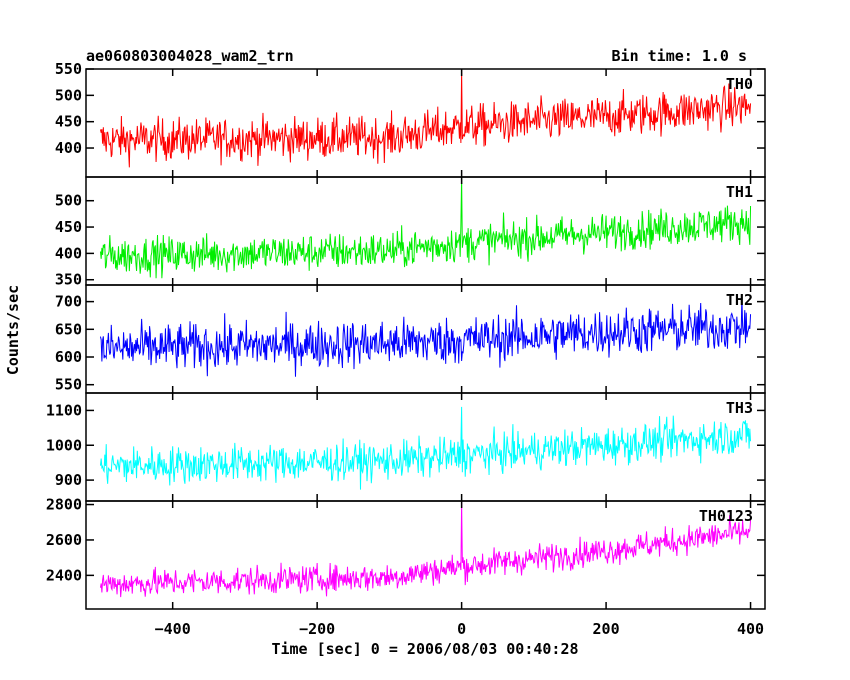 This screenshot has width=850, height=680. What do you see at coordinates (64, 445) in the screenshot?
I see `y-tick-label: 1000` at bounding box center [64, 445].